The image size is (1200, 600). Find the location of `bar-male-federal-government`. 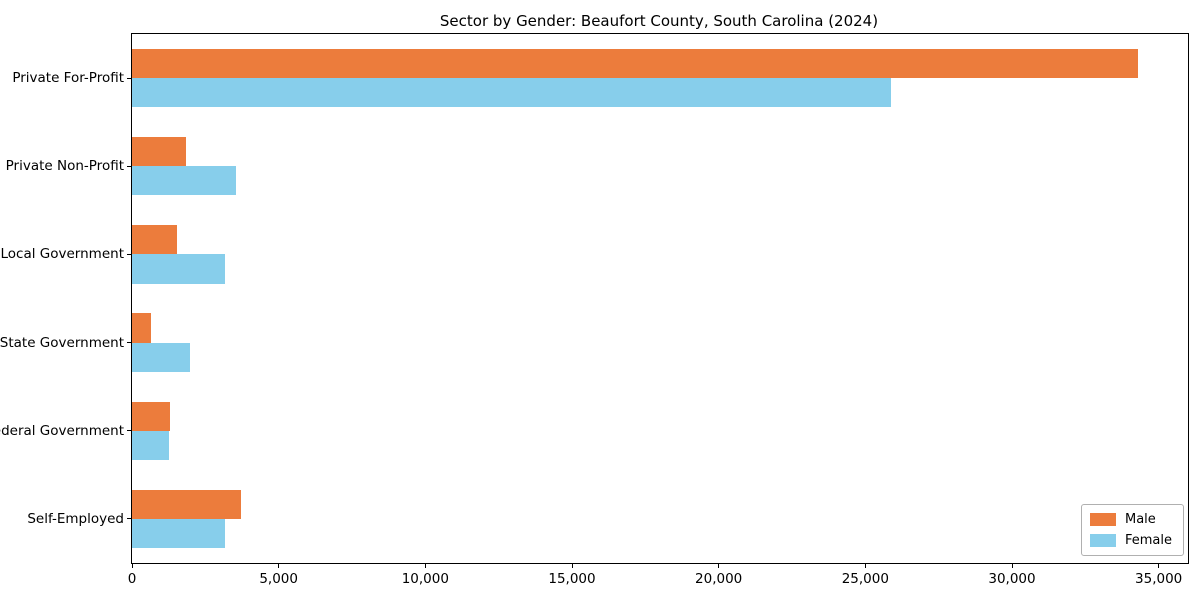

bar-male-federal-government is located at coordinates (151, 416).